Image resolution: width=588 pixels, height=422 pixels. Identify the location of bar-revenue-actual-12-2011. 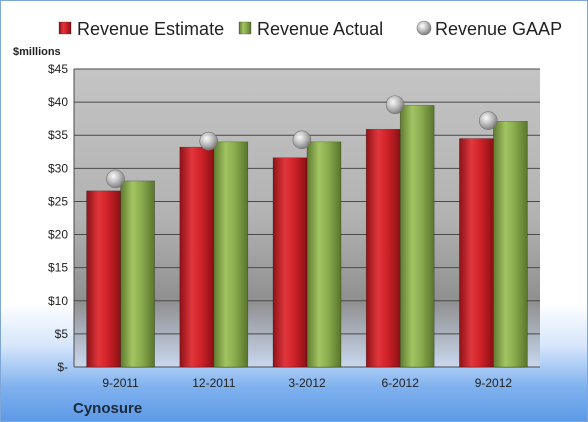
(231, 254).